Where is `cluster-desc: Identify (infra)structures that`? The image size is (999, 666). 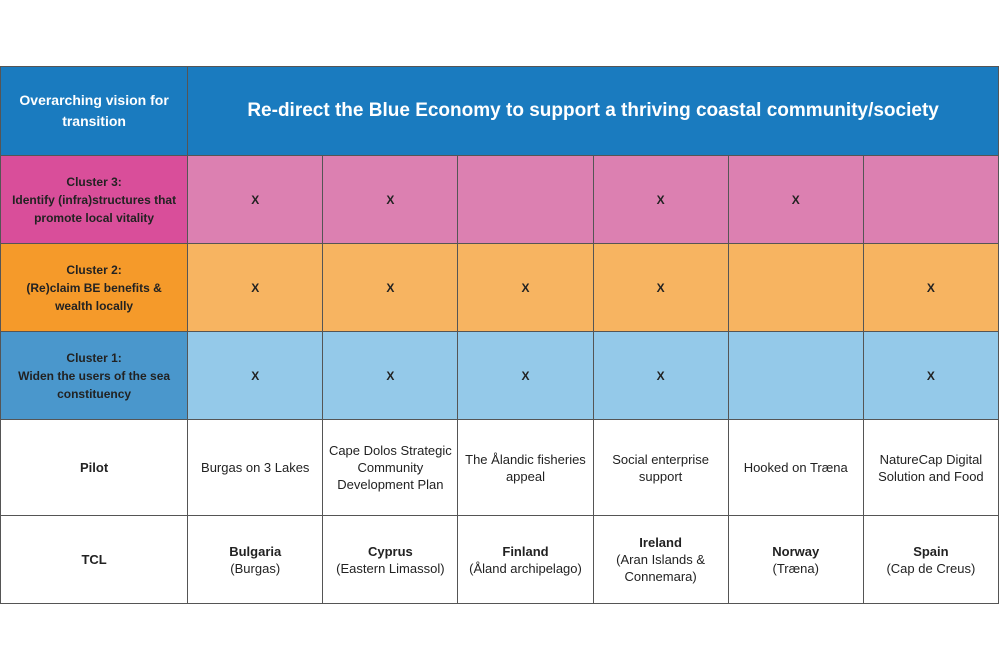 cluster-desc: Identify (infra)structures that is located at coordinates (94, 199).